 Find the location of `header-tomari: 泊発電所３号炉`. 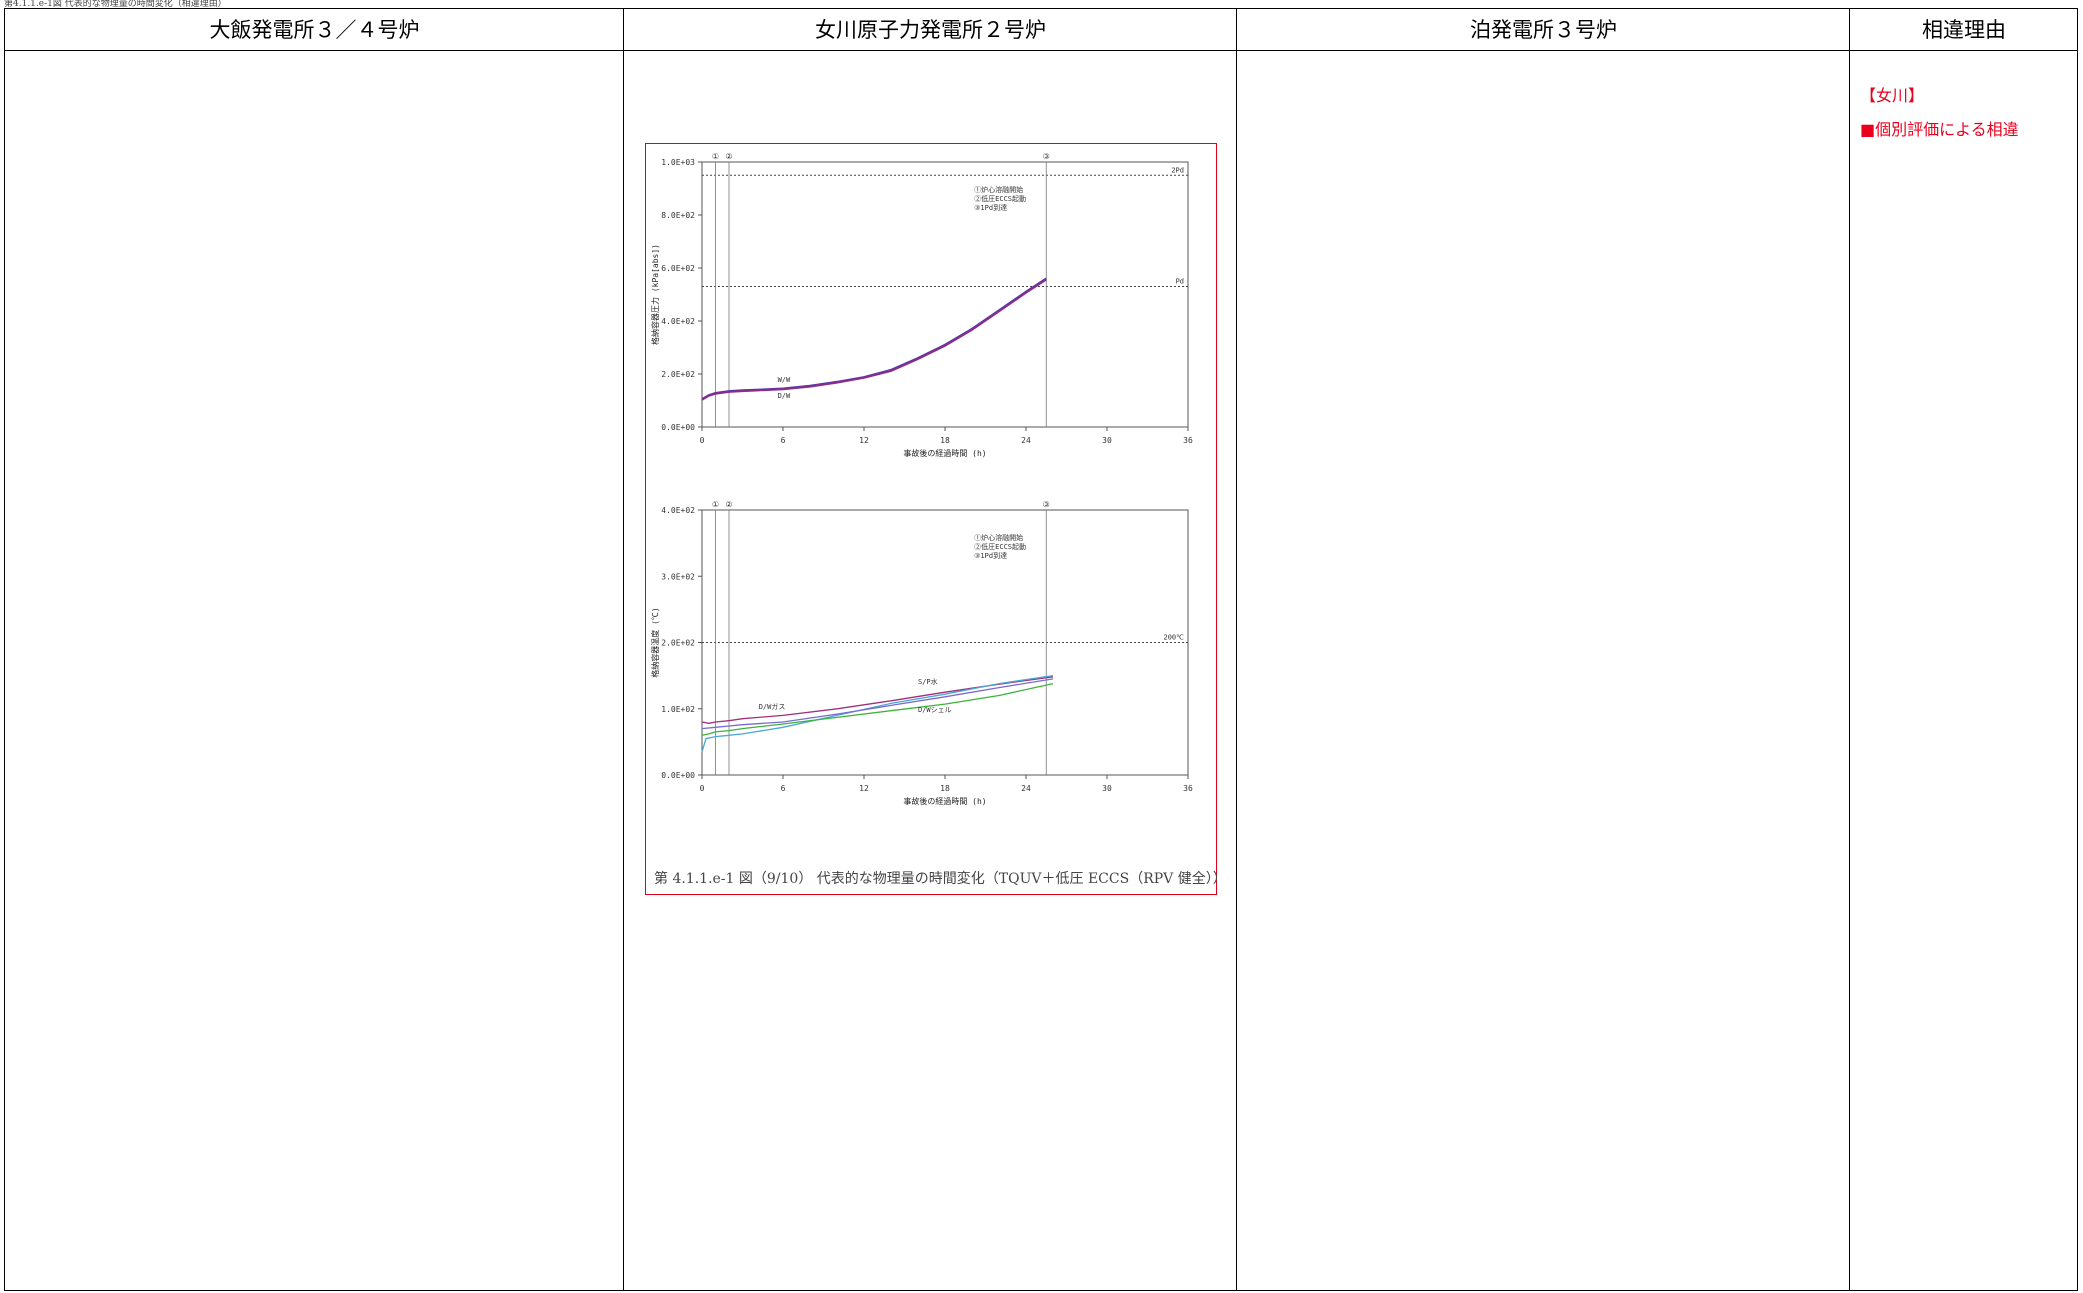

header-tomari: 泊発電所３号炉 is located at coordinates (1543, 29).